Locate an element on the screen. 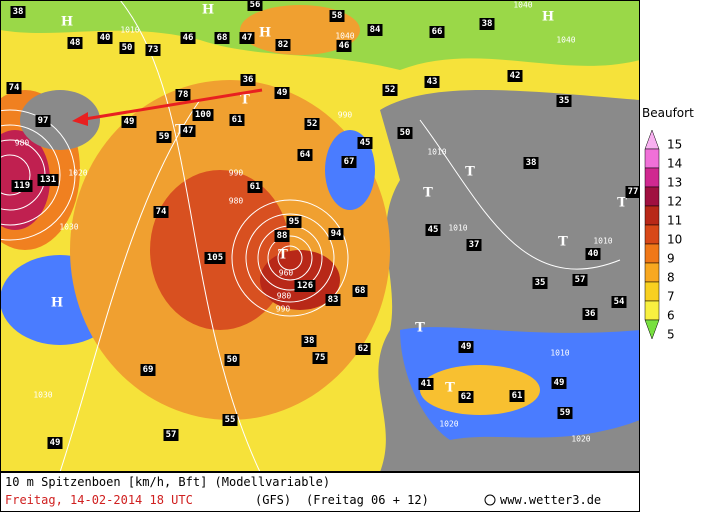  gust-label-text: 97 is located at coordinates (43, 121).